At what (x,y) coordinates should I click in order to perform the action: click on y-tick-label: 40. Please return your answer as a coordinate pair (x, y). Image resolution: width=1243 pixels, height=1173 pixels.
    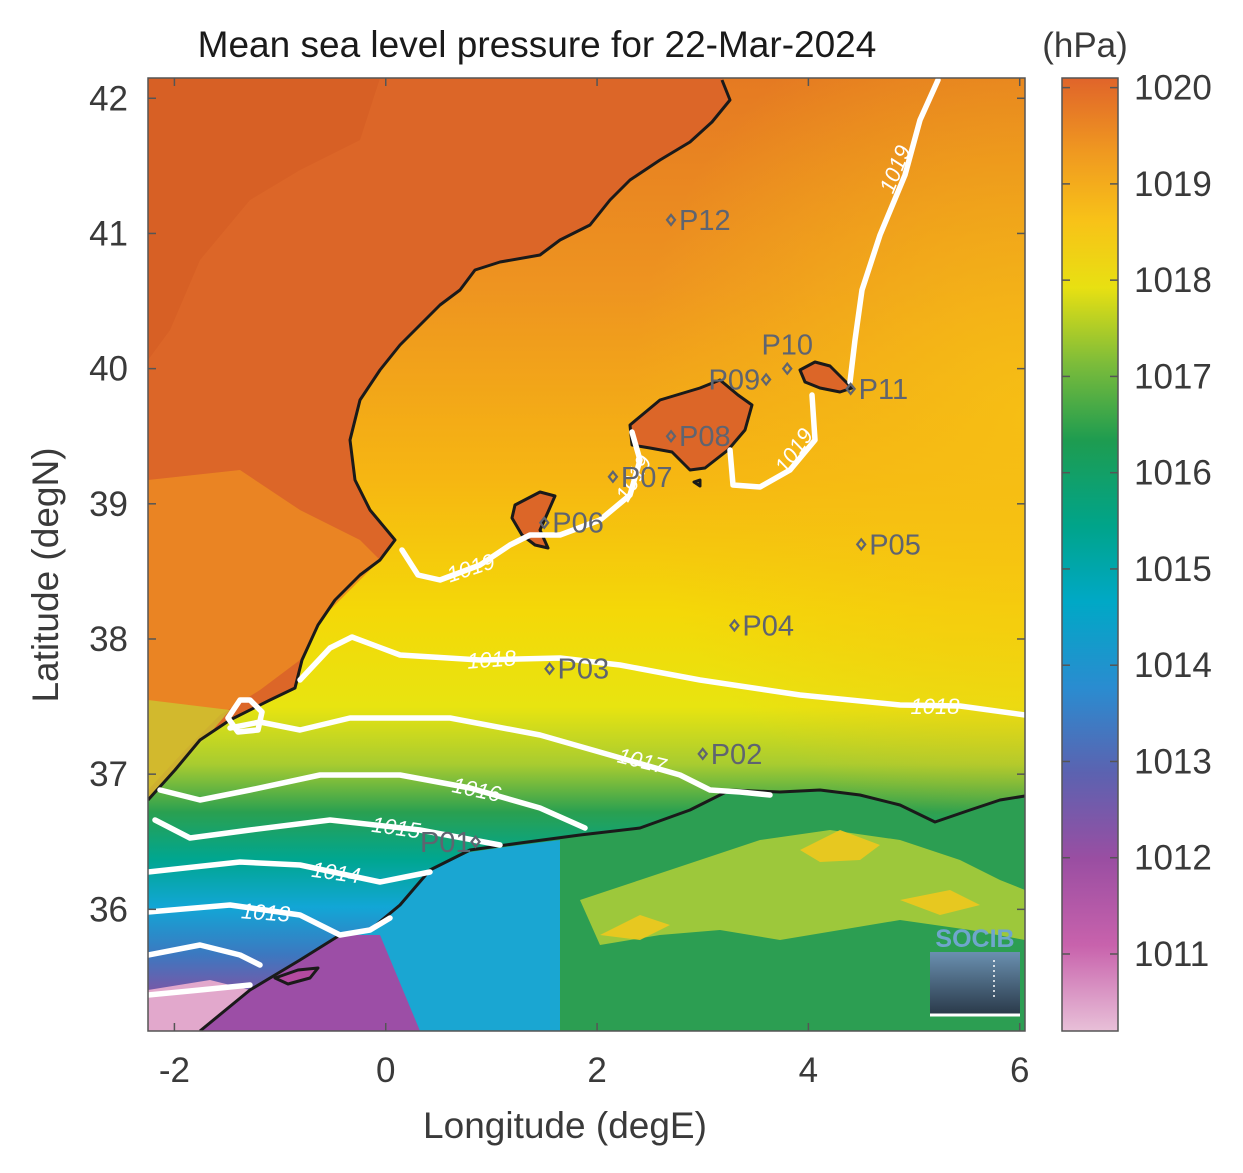
    Looking at the image, I should click on (108, 369).